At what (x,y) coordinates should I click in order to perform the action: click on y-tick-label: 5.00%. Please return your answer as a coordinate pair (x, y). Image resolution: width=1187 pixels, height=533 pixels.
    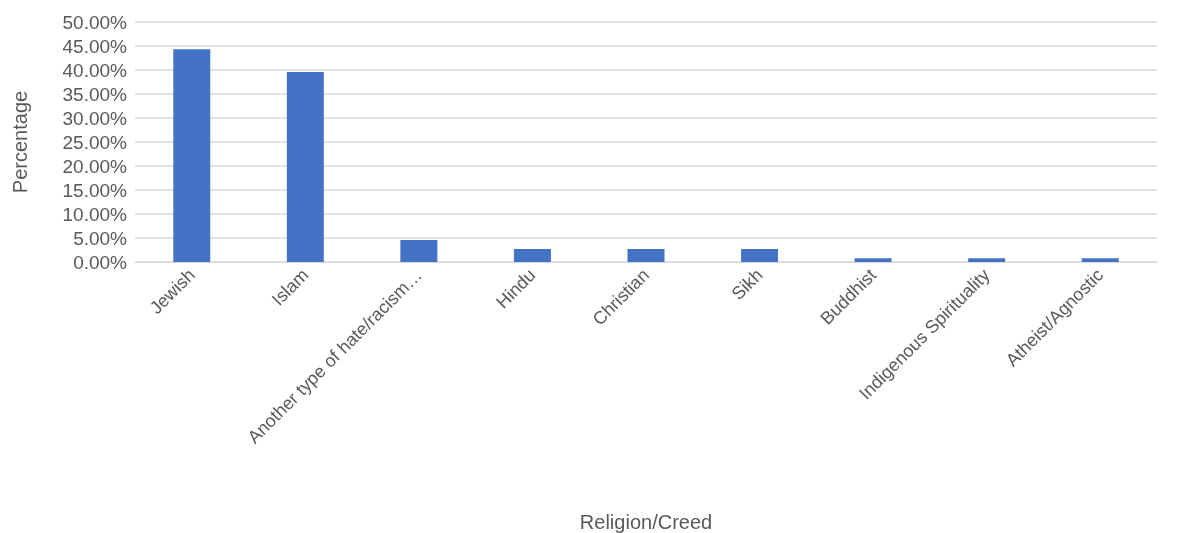
    Looking at the image, I should click on (100, 238).